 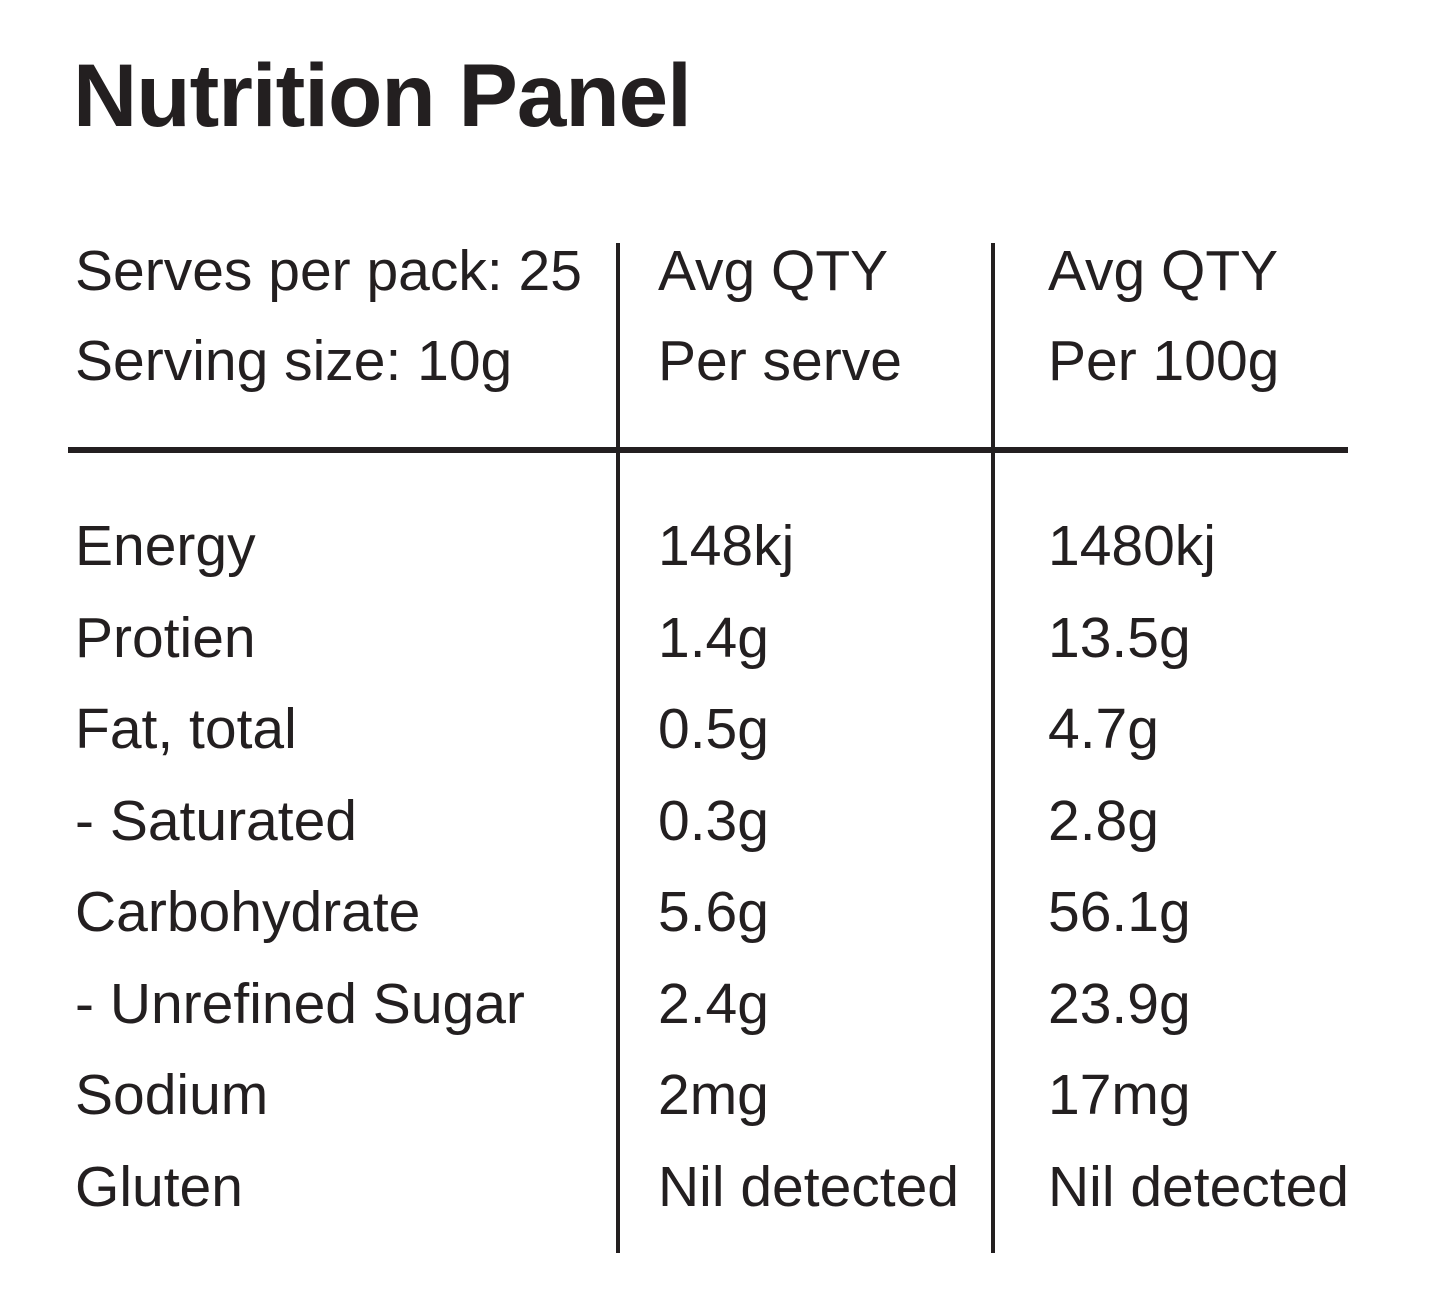 What do you see at coordinates (713, 638) in the screenshot?
I see `row-value-per-serve: 1.4g` at bounding box center [713, 638].